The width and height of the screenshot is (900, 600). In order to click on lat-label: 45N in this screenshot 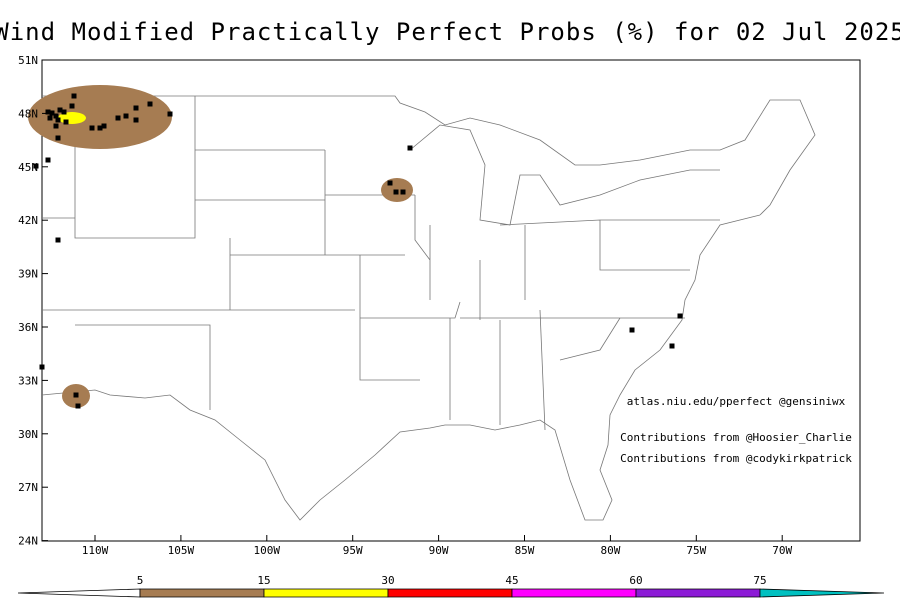, I will do `click(28, 167)`.